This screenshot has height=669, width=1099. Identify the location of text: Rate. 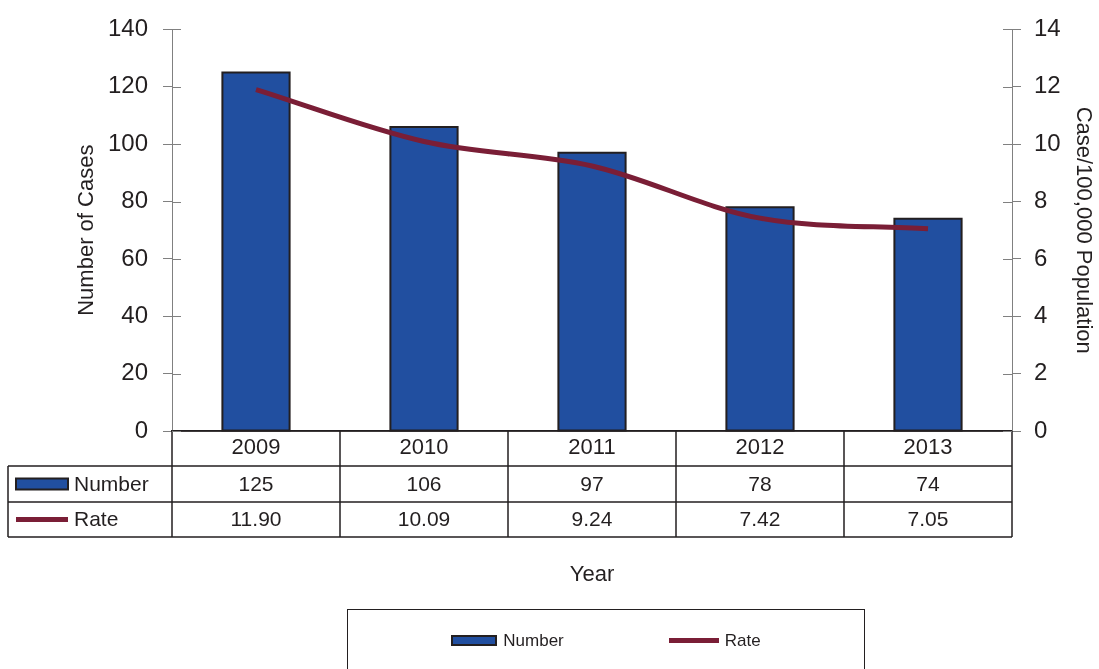
(742, 640).